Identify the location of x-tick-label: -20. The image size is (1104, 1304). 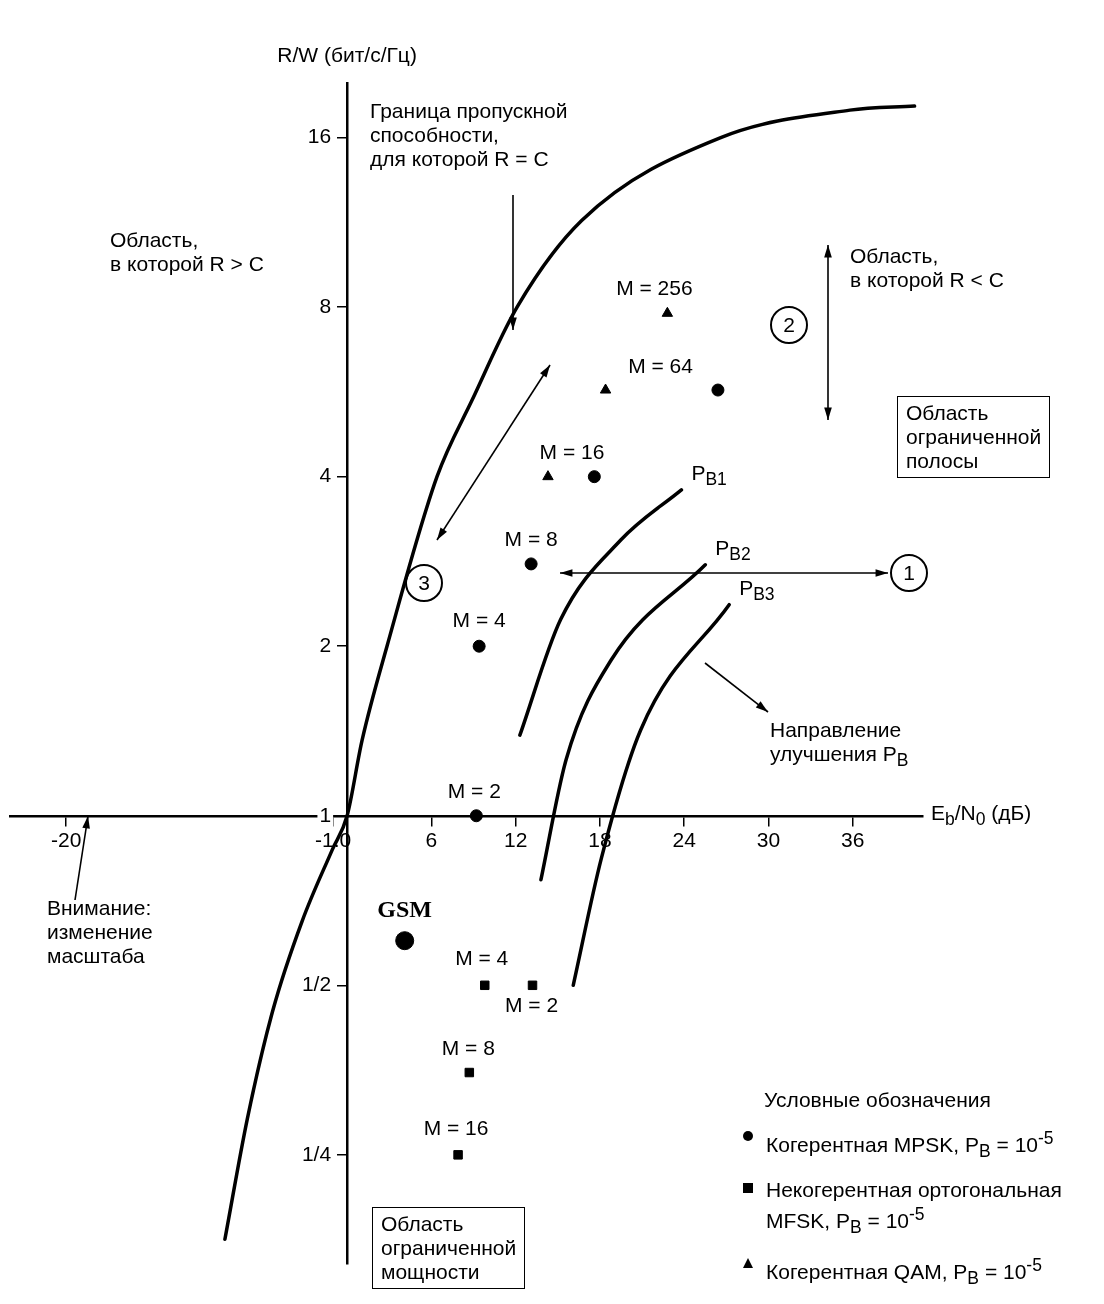
(66, 840).